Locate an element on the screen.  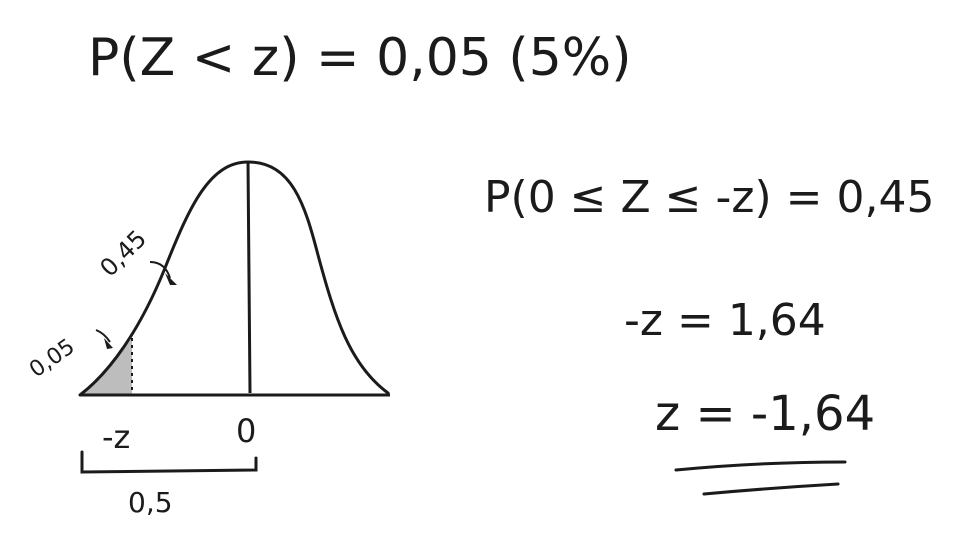
arrow-045-head is located at coordinates (171, 279).